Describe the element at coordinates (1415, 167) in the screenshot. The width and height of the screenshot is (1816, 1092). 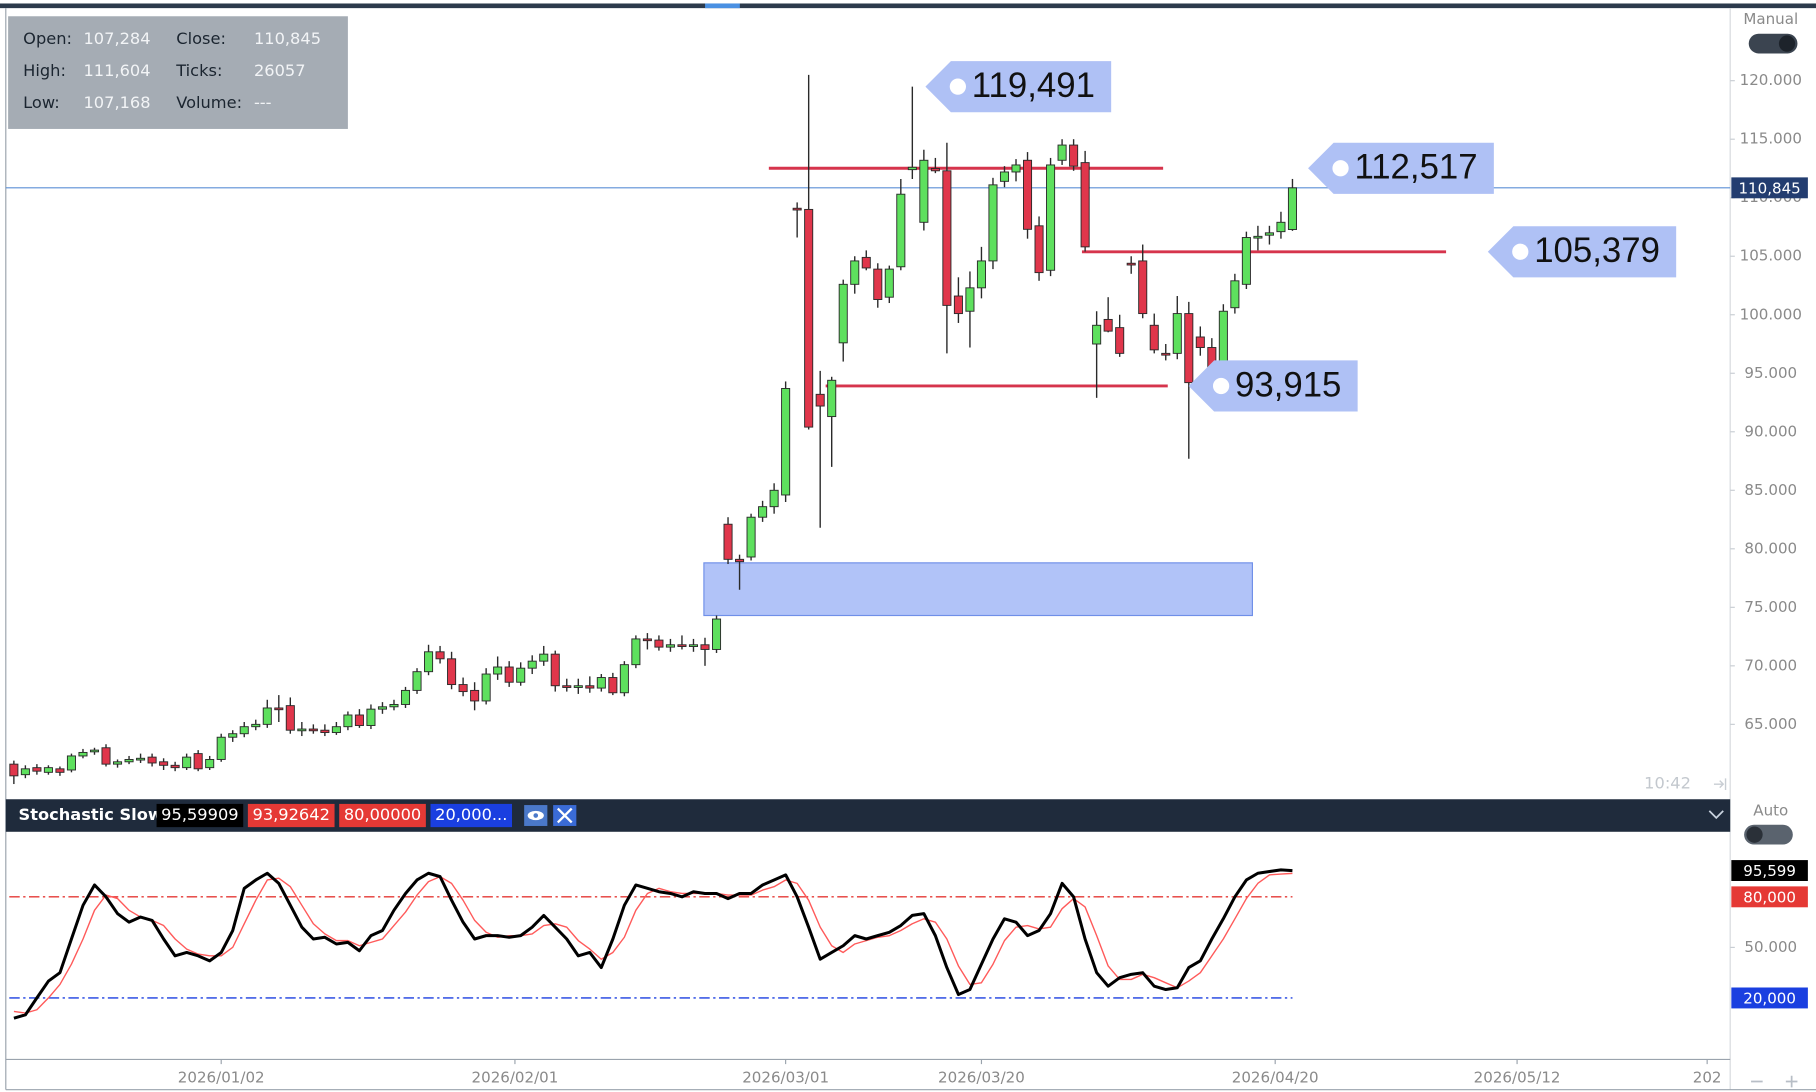
I see `price-tag-label: 112,517` at that location.